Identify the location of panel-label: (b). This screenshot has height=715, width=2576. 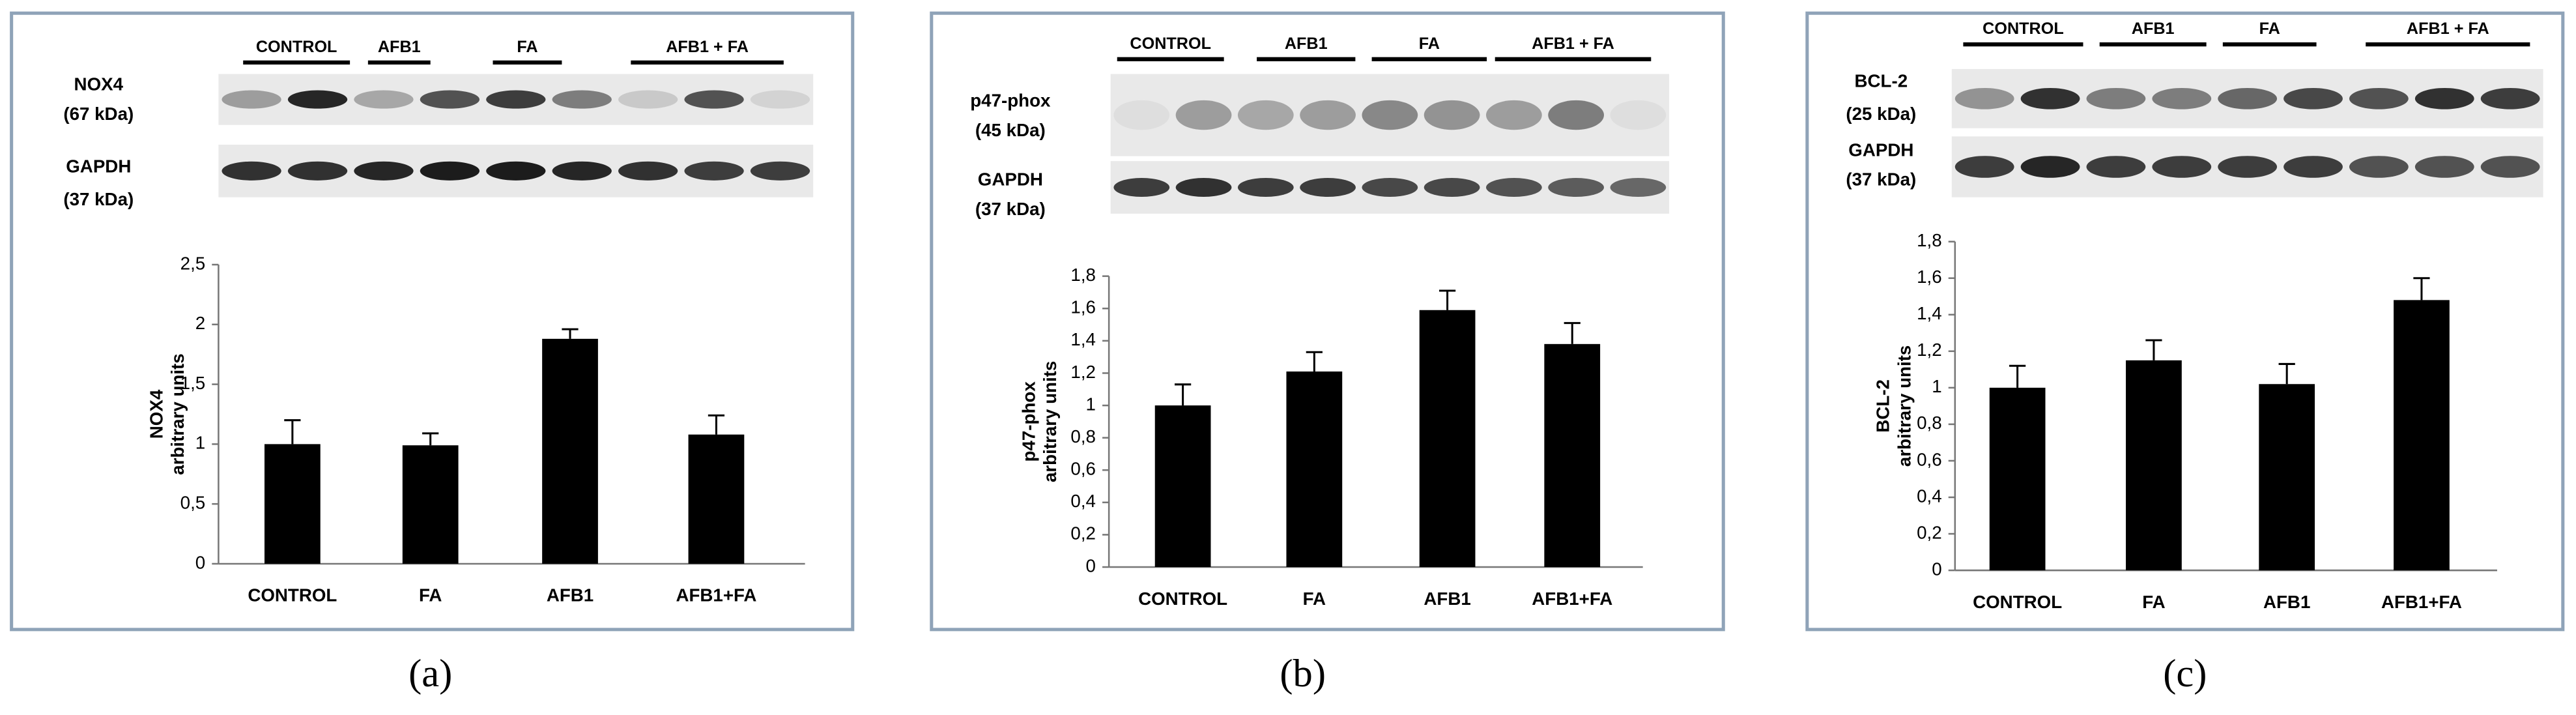
(1303, 673).